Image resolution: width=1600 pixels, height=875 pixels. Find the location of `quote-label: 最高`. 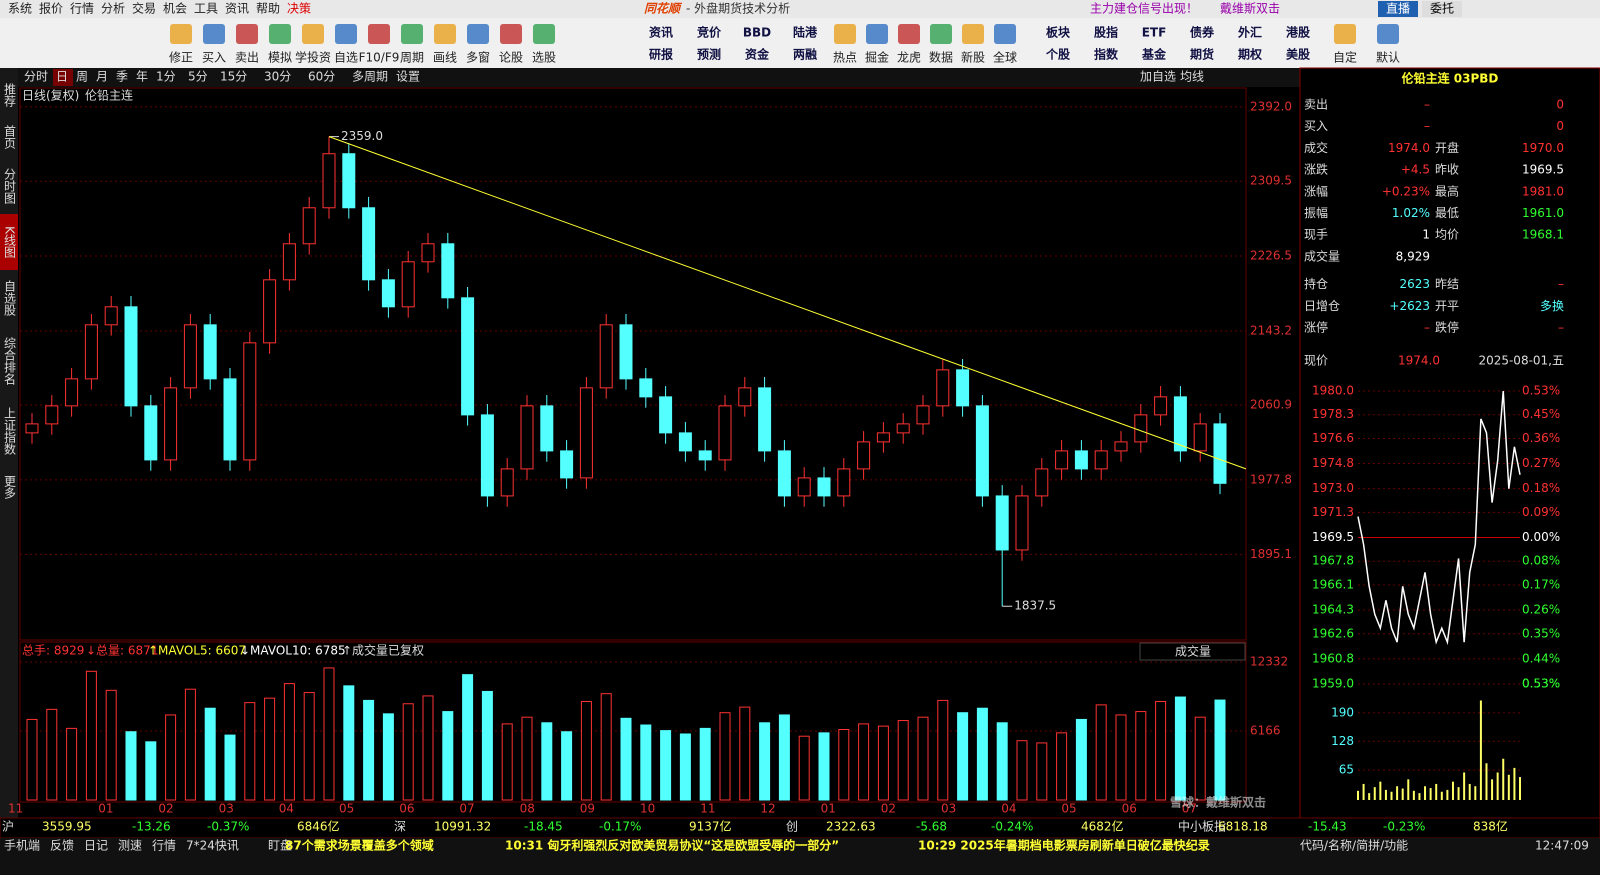

quote-label: 最高 is located at coordinates (1447, 190).